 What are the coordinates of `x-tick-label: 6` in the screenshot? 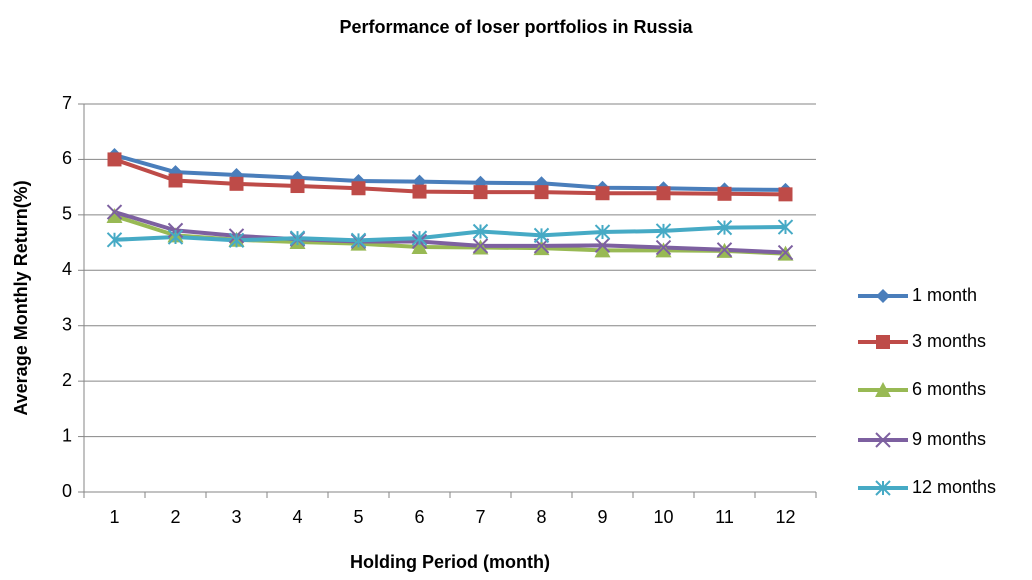 It's located at (419, 517).